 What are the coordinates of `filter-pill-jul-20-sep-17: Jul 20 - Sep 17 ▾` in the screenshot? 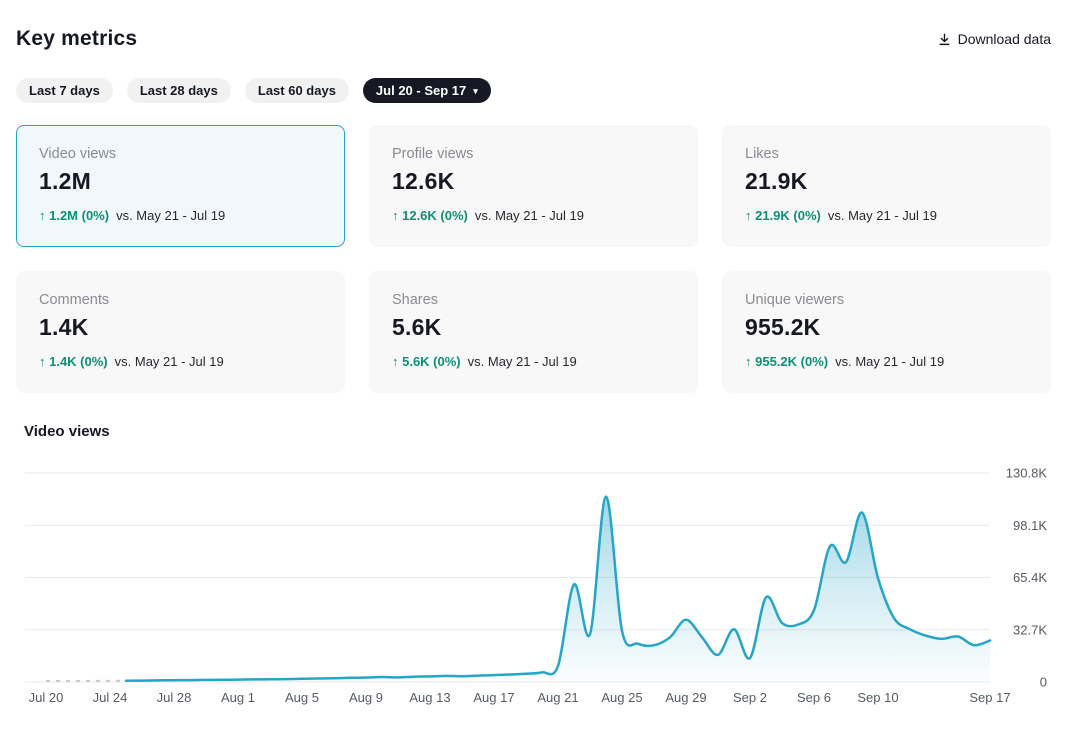 It's located at (427, 90).